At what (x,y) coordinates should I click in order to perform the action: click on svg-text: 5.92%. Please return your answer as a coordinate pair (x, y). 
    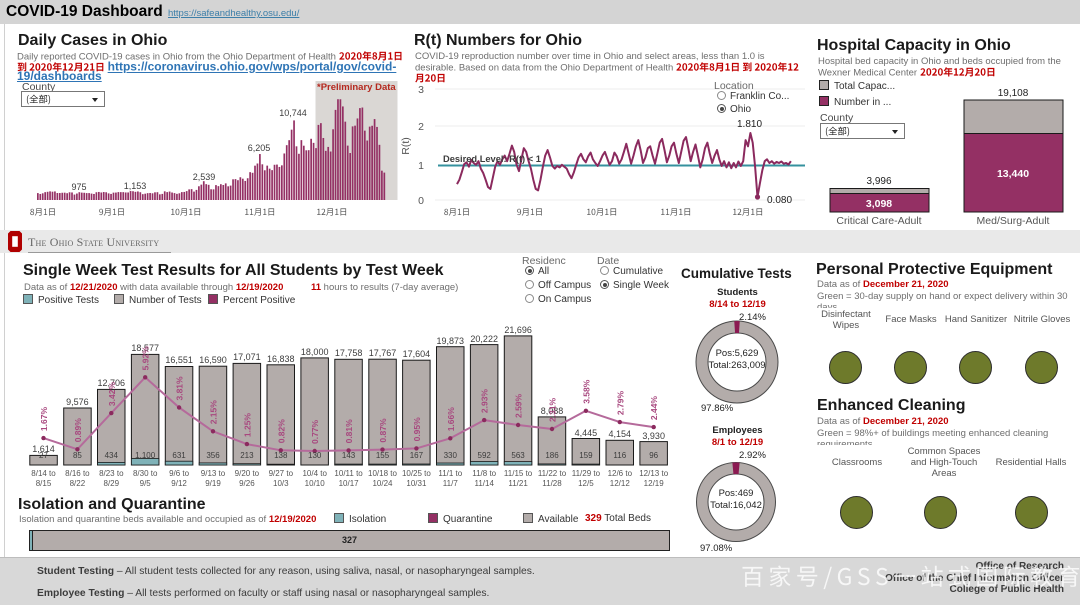
    Looking at the image, I should click on (146, 358).